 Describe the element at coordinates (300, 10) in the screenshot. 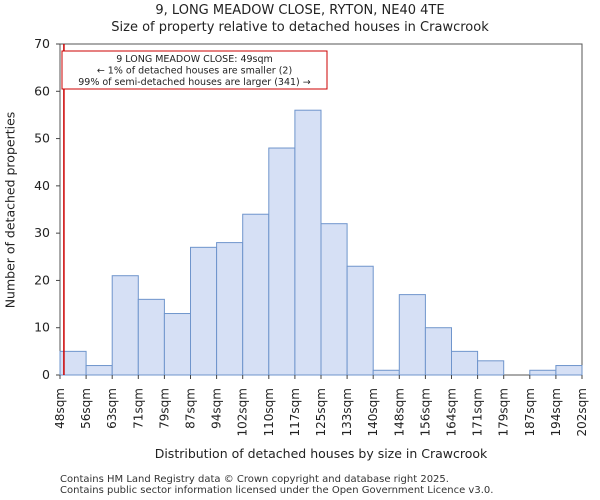

I see `chart-title: 9, LONG MEADOW CLOSE, RYTON, NE40 4TE` at that location.